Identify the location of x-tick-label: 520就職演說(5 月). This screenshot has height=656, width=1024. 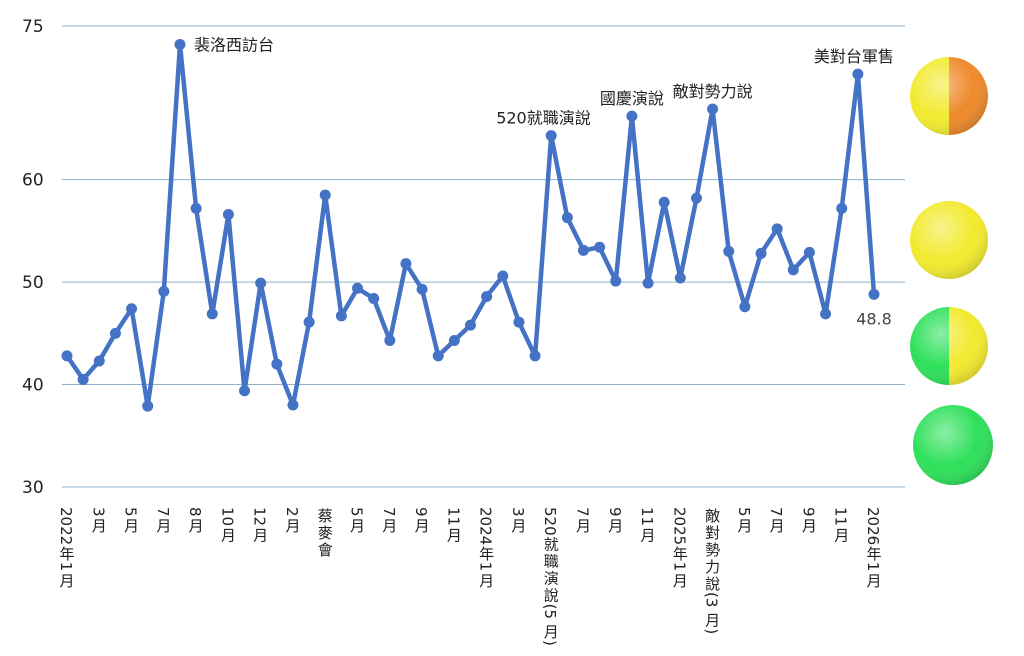
(550, 576).